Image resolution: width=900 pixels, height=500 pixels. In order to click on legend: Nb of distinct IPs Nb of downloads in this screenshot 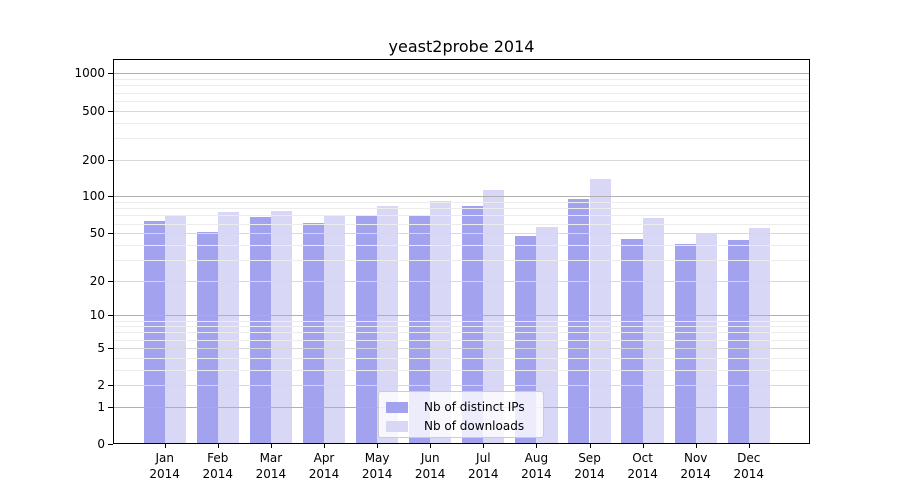, I will do `click(461, 414)`.